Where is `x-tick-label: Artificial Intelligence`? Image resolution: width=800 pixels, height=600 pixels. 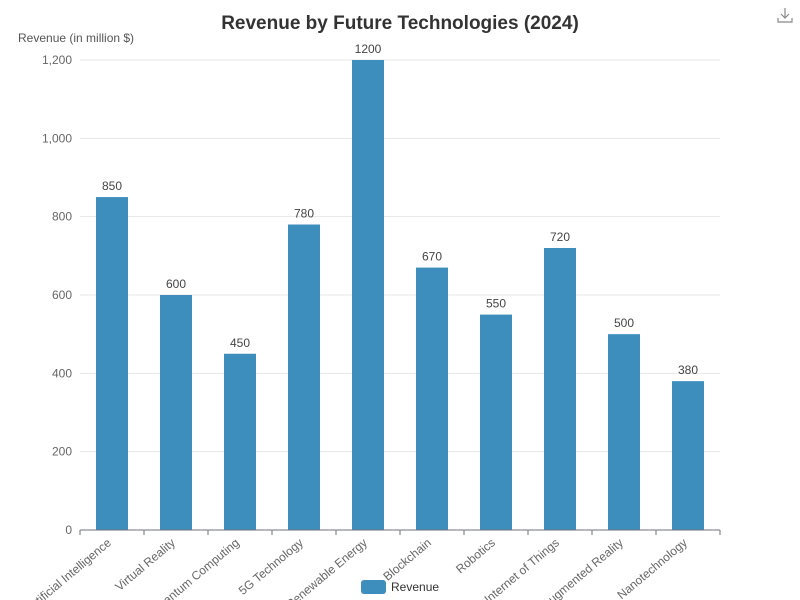
x-tick-label: Artificial Intelligence is located at coordinates (69, 567).